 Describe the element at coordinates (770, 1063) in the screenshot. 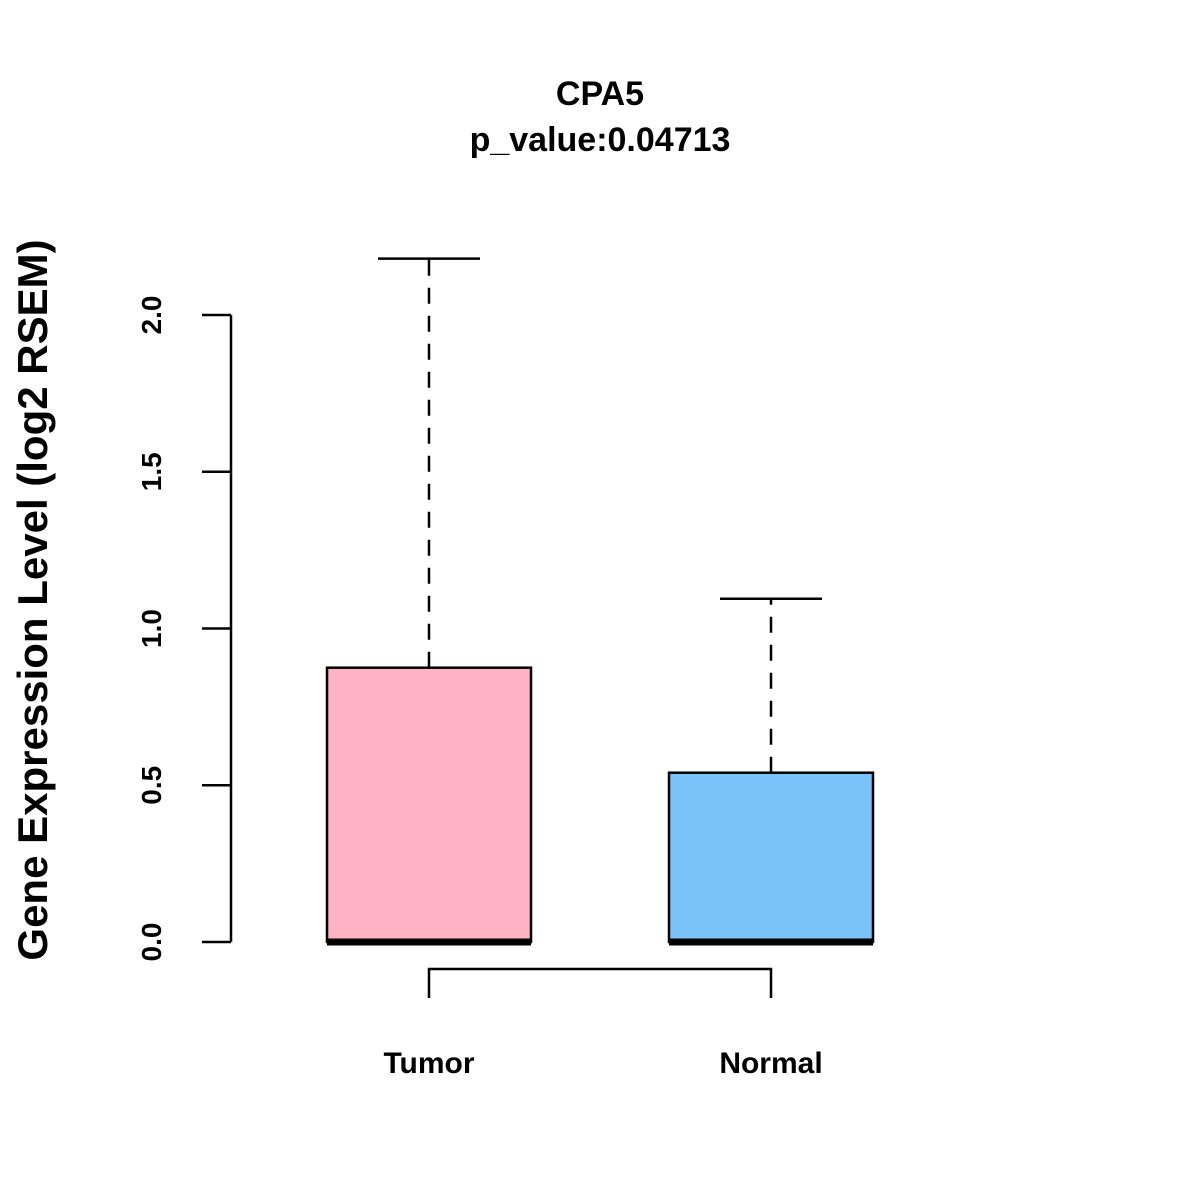

I see `category-label-normal: Normal` at that location.